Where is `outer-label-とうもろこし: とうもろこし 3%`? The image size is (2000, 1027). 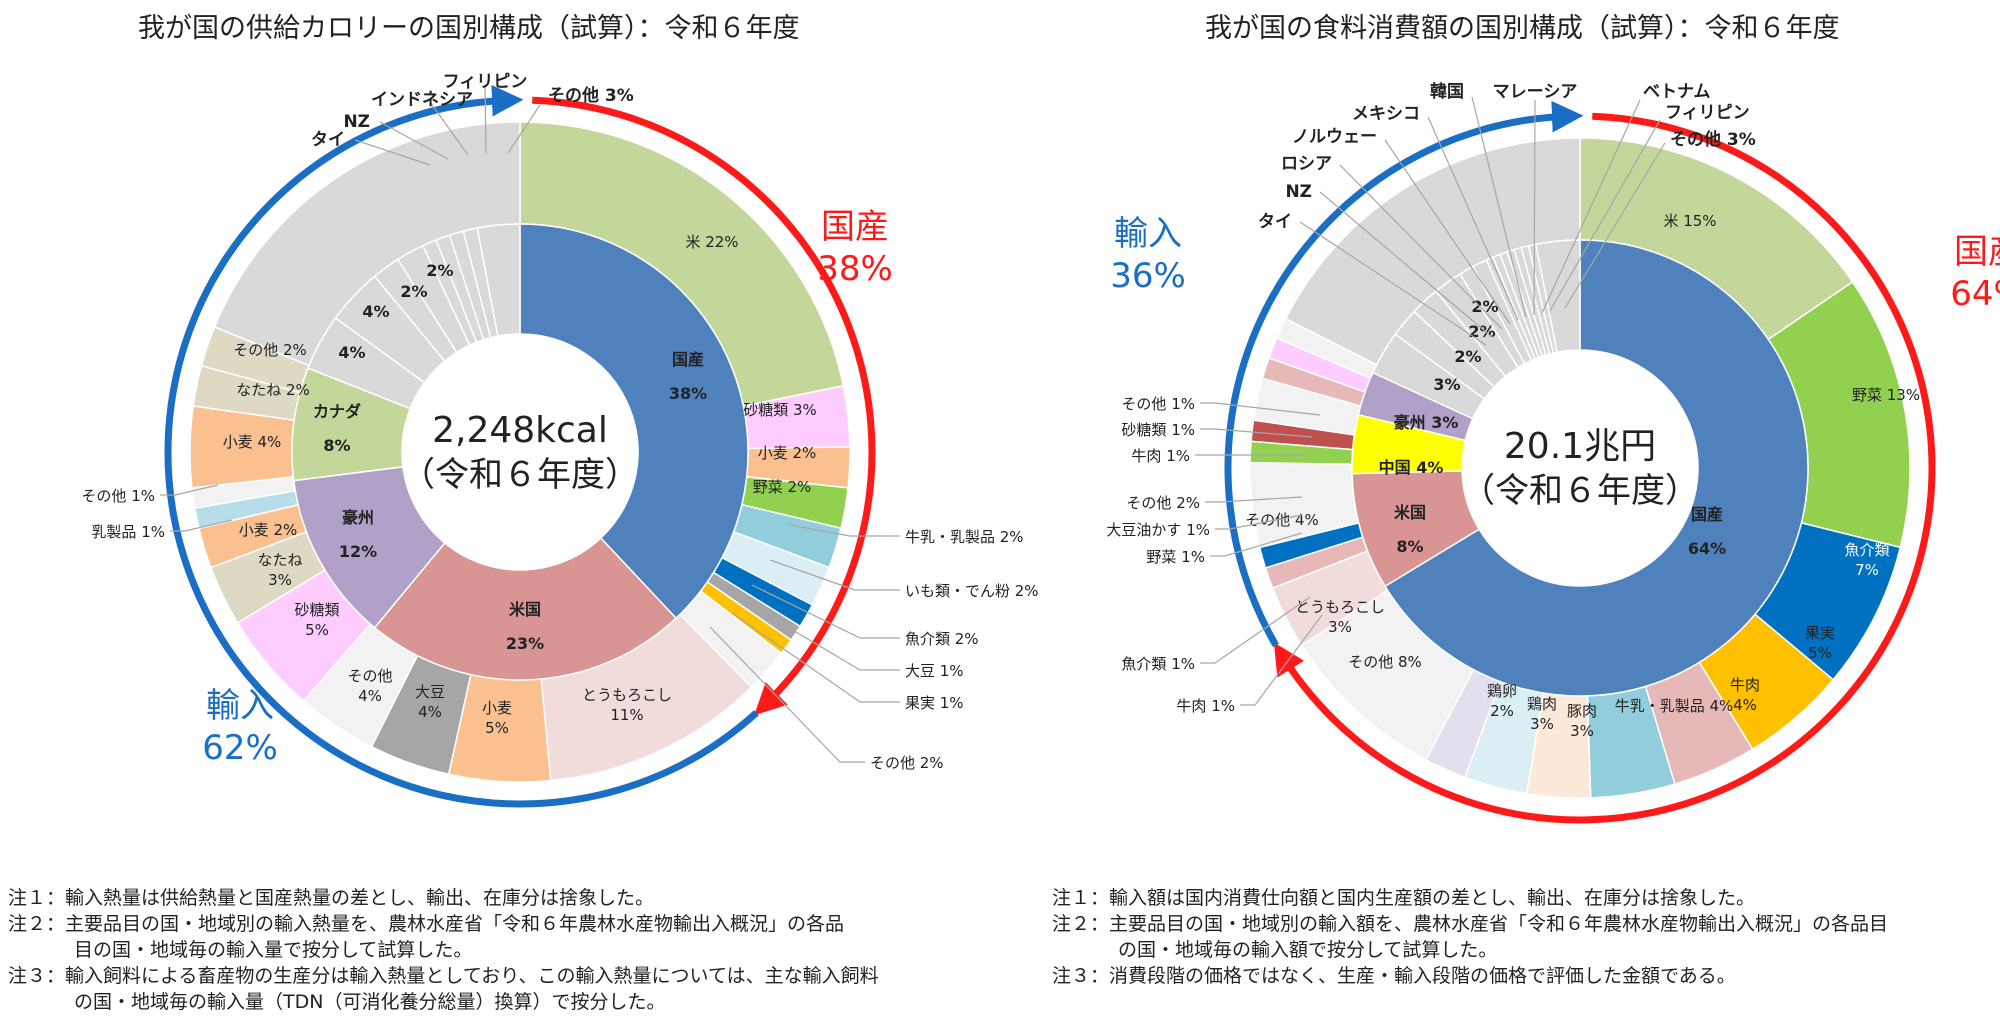
outer-label-とうもろこし: とうもろこし 3% is located at coordinates (1340, 617).